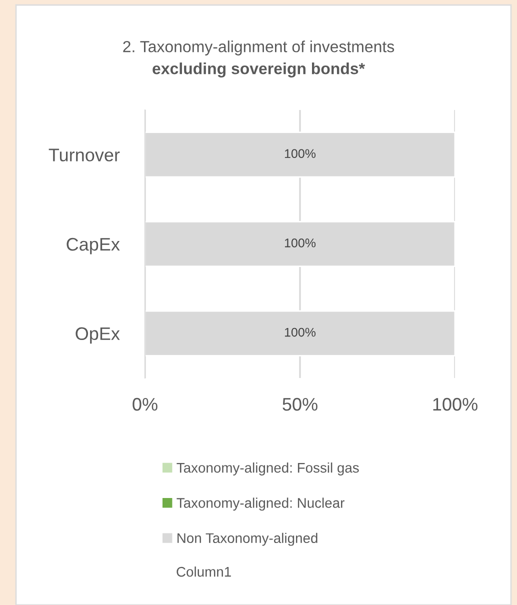 Image resolution: width=517 pixels, height=605 pixels. I want to click on legend-label: Non Taxonomy-aligned, so click(248, 539).